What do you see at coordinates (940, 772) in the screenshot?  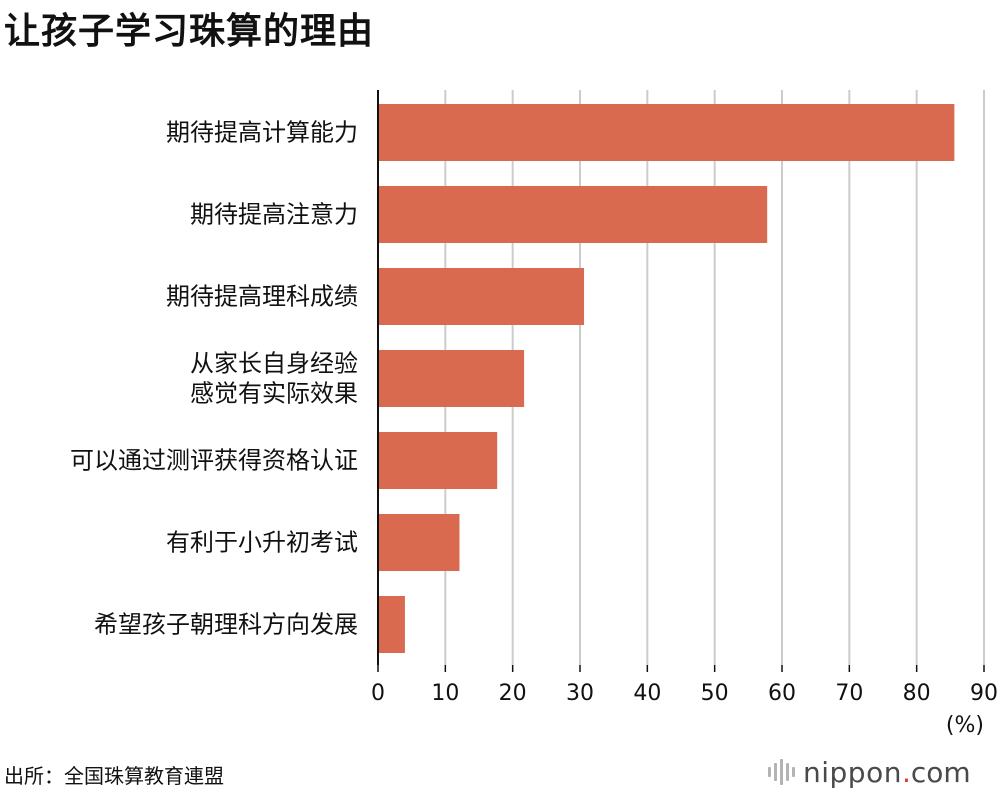 I see `brand-tld: com` at bounding box center [940, 772].